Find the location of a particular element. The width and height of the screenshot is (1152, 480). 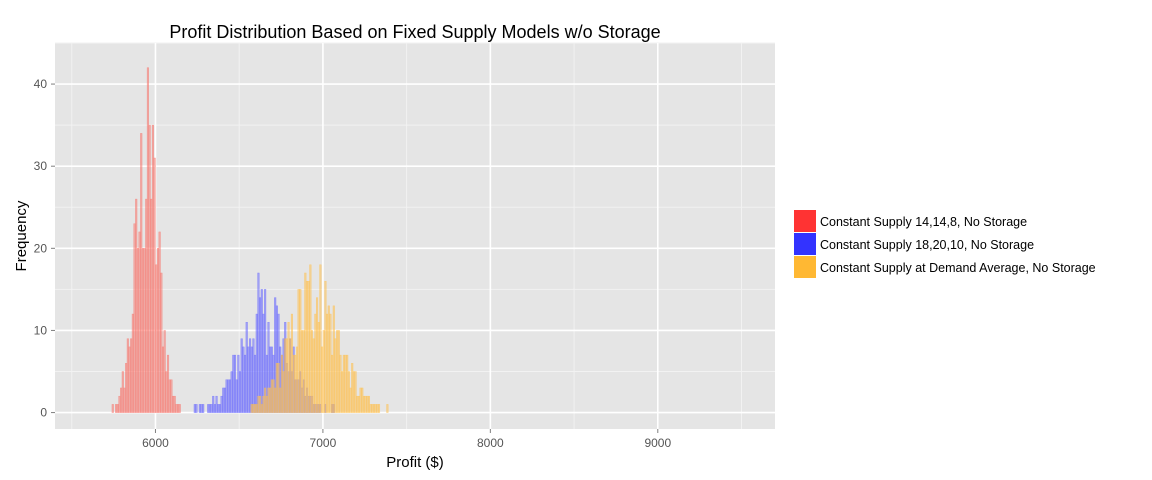

x-tick-label: 6000 is located at coordinates (155, 443).